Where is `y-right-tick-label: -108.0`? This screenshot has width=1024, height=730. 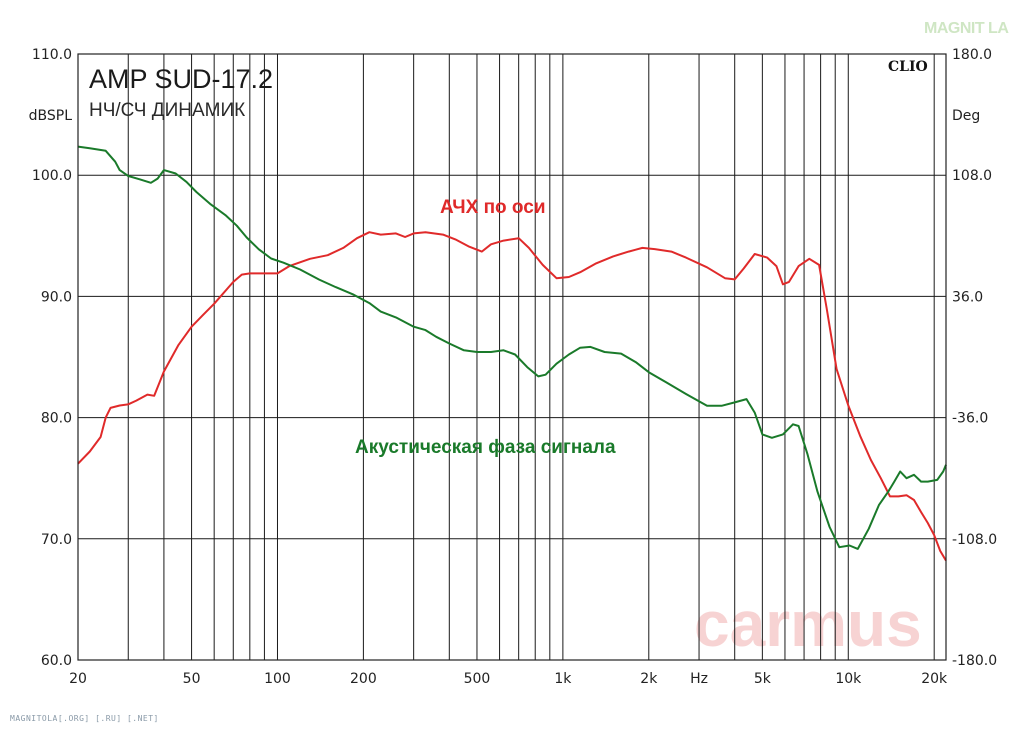
y-right-tick-label: -108.0 is located at coordinates (974, 540).